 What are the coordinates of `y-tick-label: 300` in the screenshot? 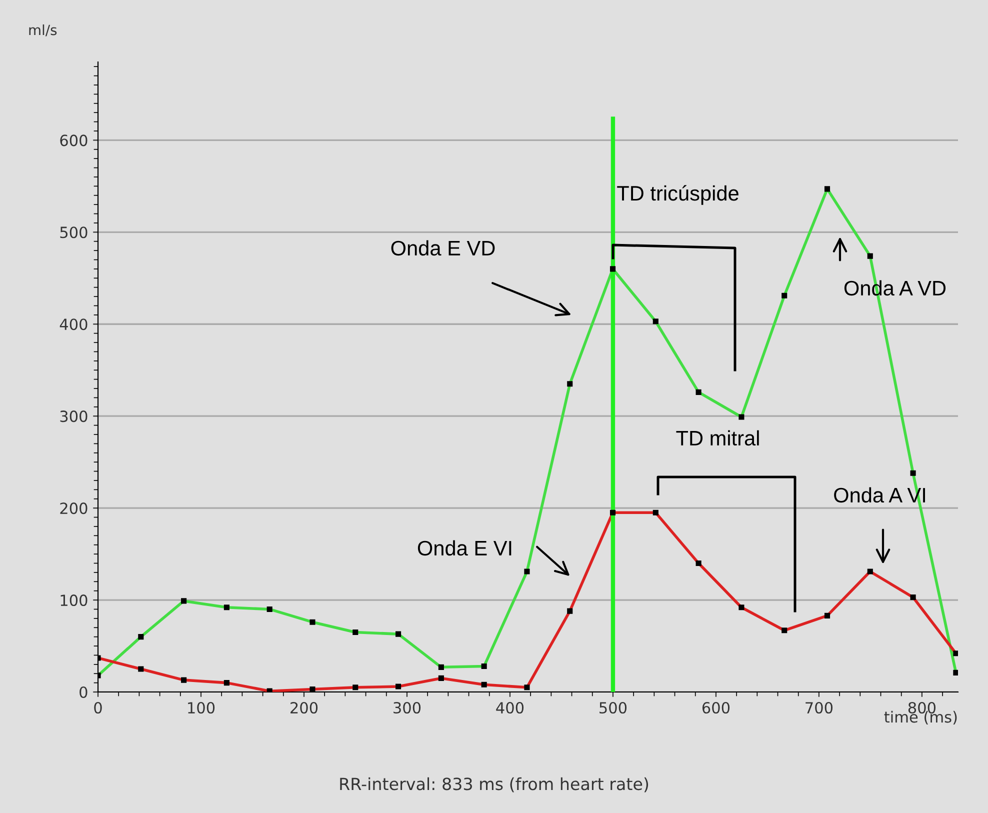 It's located at (74, 416).